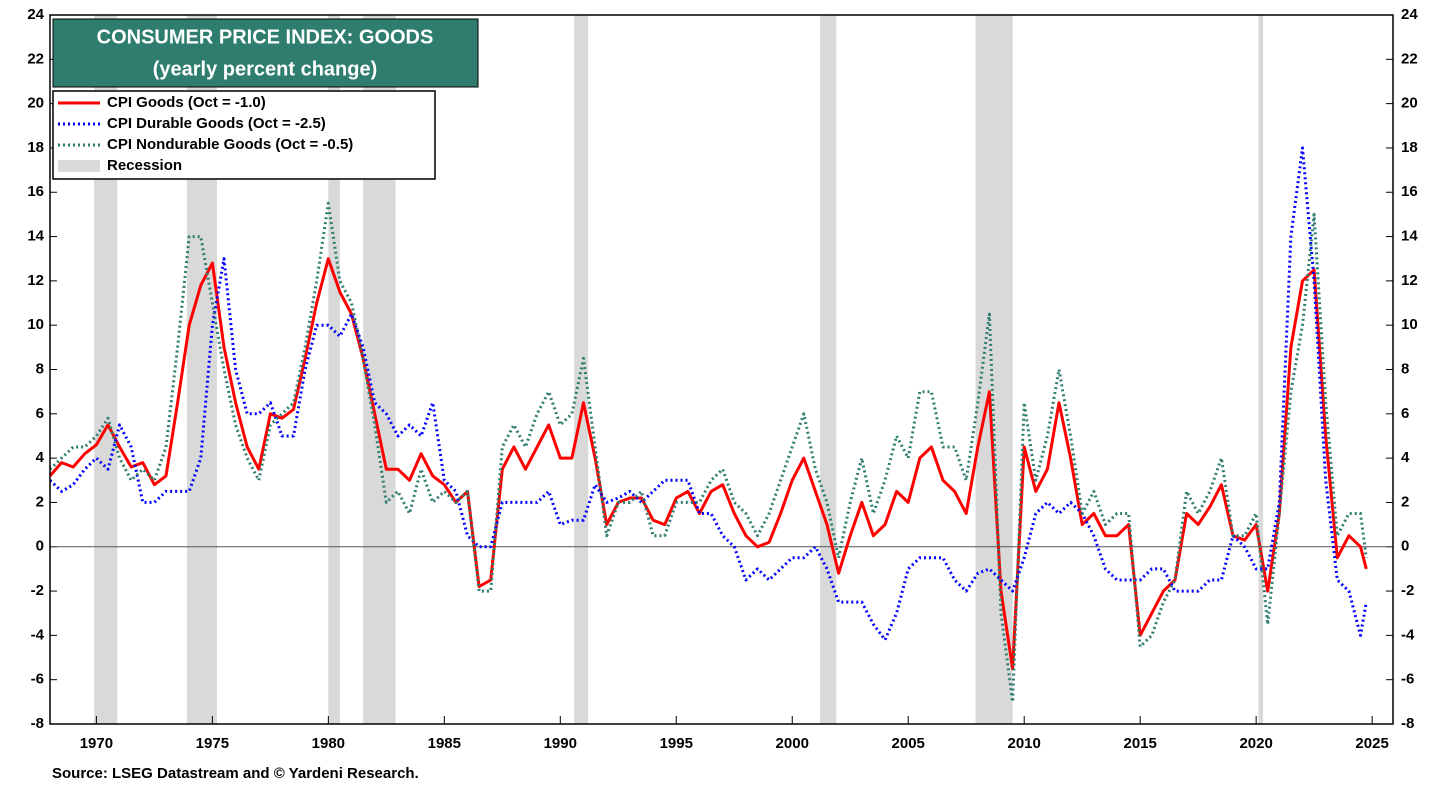 The image size is (1449, 785). I want to click on x-tick-label: 2025, so click(1371, 743).